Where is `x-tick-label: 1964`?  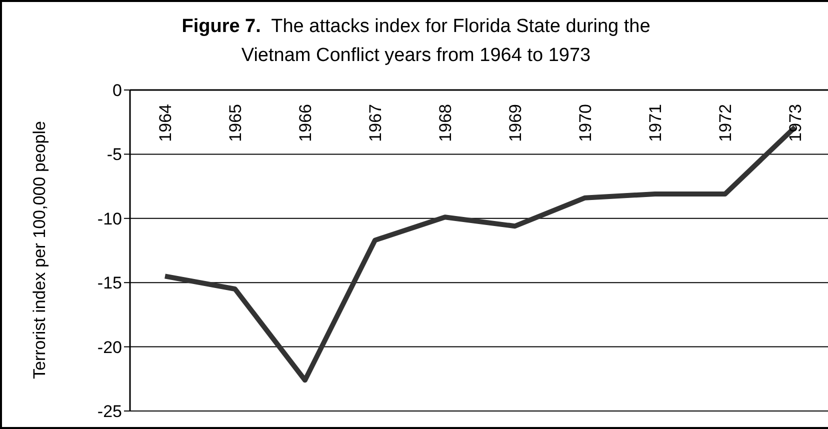 x-tick-label: 1964 is located at coordinates (165, 123).